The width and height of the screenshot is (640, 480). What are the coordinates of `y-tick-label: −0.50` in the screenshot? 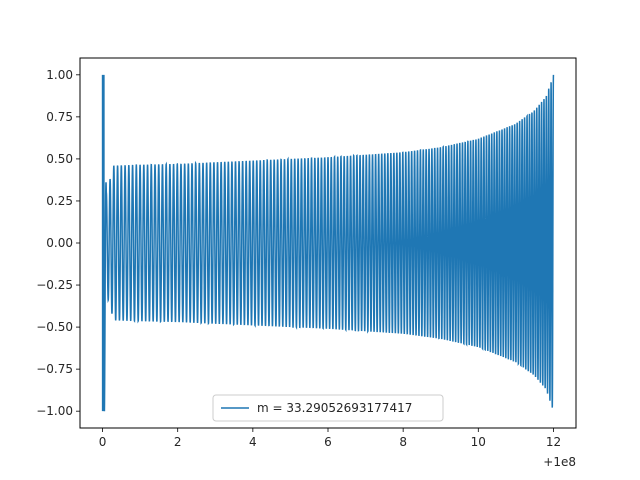 It's located at (54, 327).